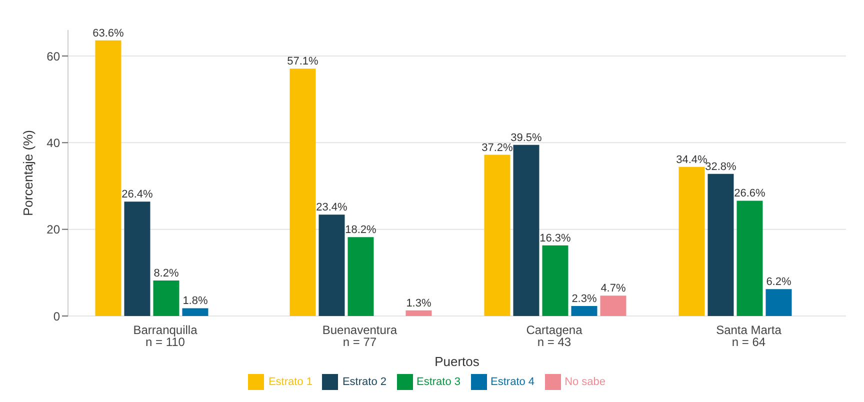 This screenshot has width=864, height=402. What do you see at coordinates (364, 382) in the screenshot?
I see `legend-label: Estrato 2` at bounding box center [364, 382].